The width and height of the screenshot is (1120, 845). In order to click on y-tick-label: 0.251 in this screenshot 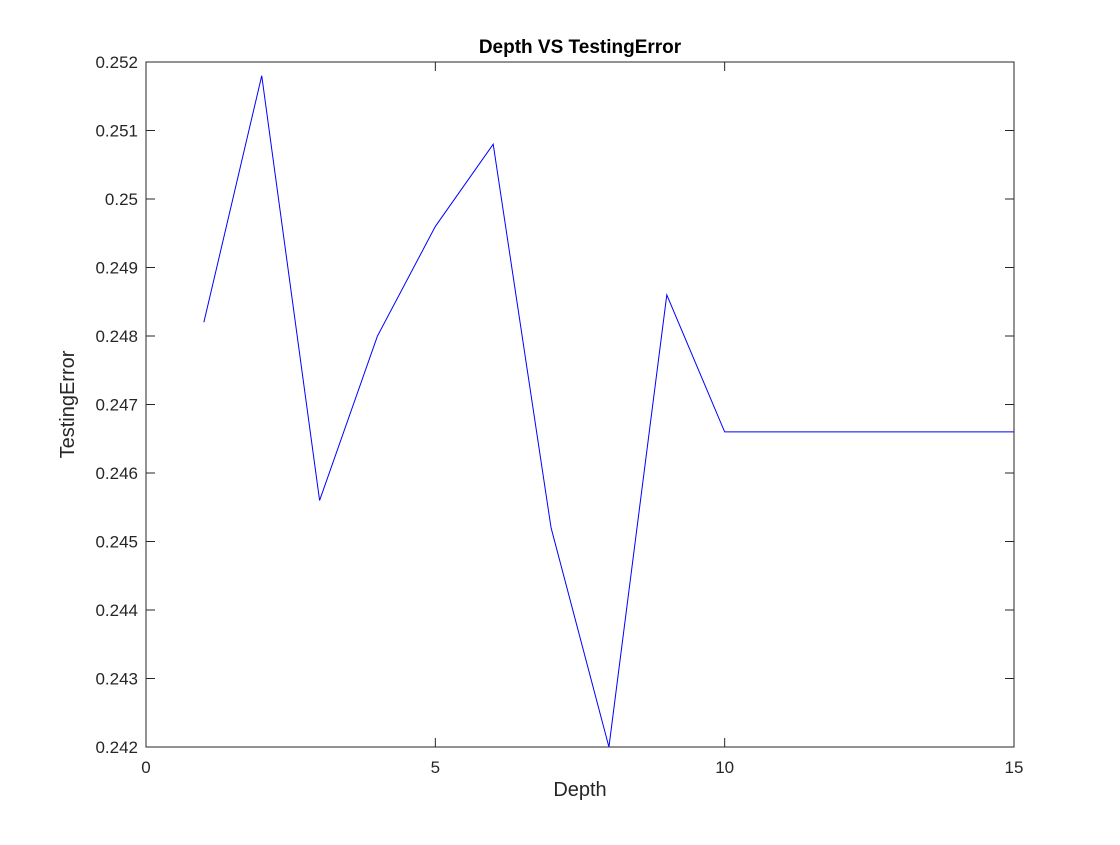, I will do `click(116, 131)`.